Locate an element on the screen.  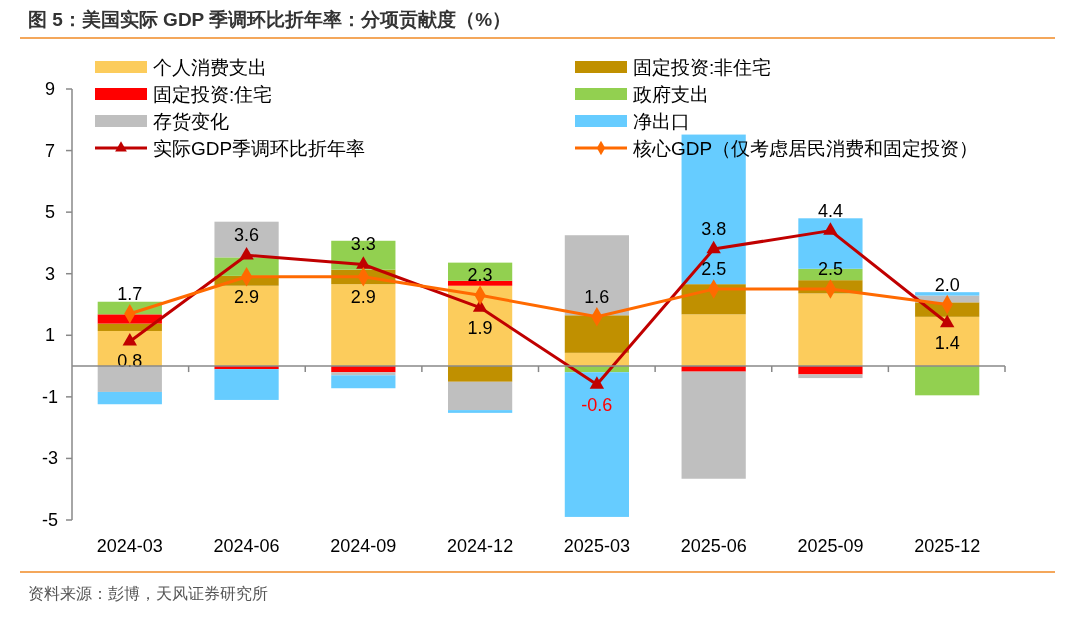
data-label: 0.8 is located at coordinates (130, 361).